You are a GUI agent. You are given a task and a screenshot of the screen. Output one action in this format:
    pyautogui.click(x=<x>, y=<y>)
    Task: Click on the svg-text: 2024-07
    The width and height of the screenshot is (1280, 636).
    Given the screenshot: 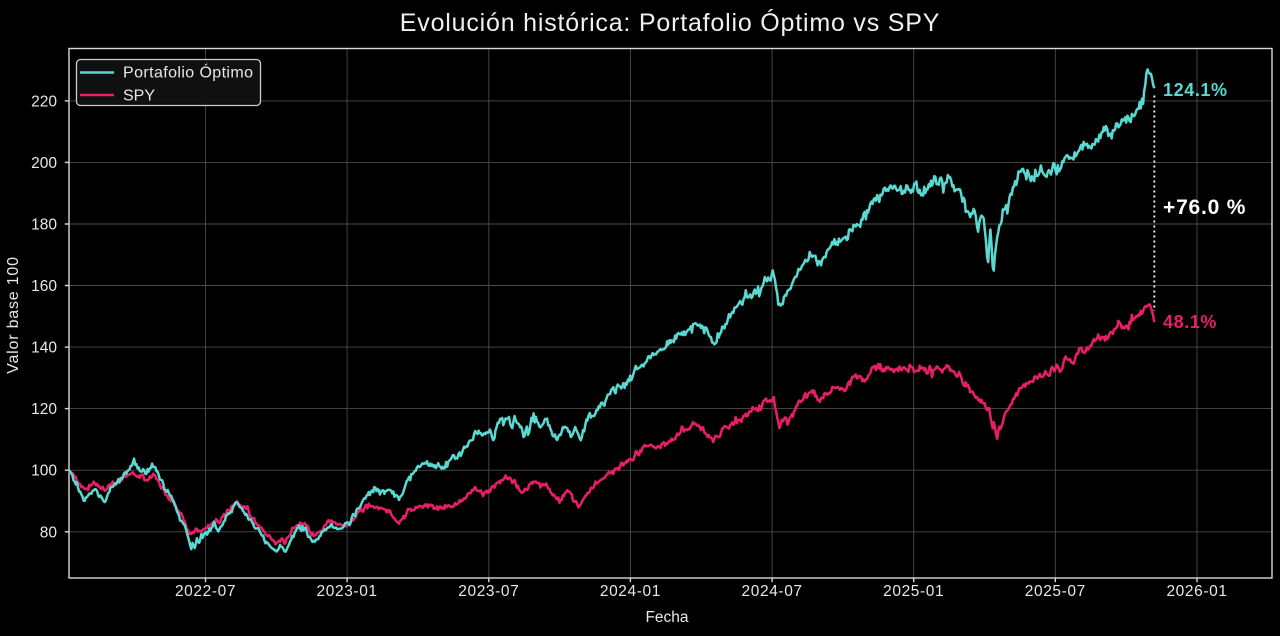 What is the action you would take?
    pyautogui.click(x=772, y=591)
    